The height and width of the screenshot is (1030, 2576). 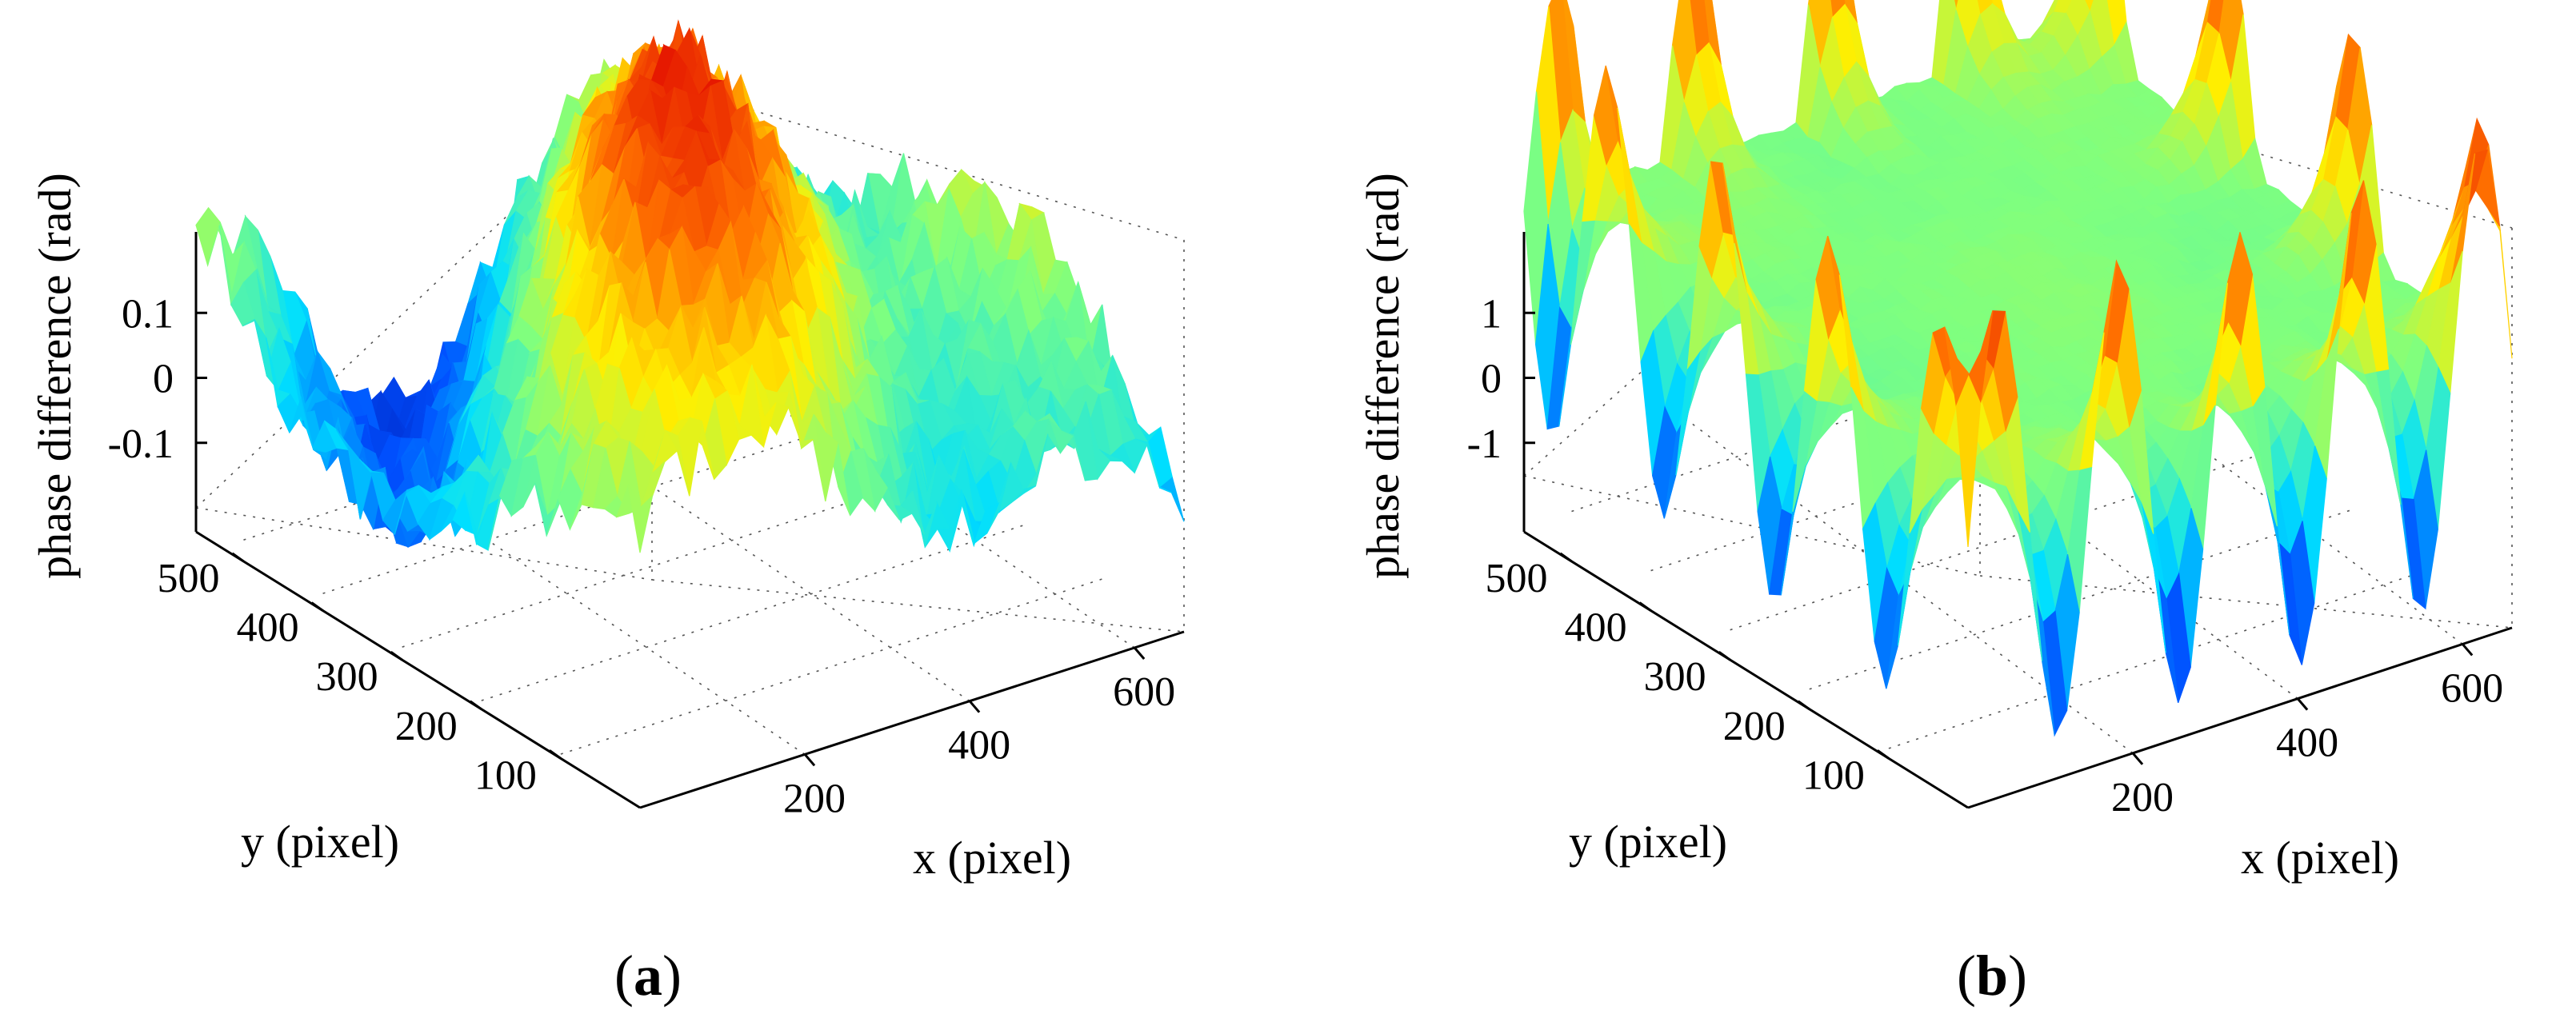 What do you see at coordinates (141, 444) in the screenshot?
I see `z-tick-label-0: -0.1` at bounding box center [141, 444].